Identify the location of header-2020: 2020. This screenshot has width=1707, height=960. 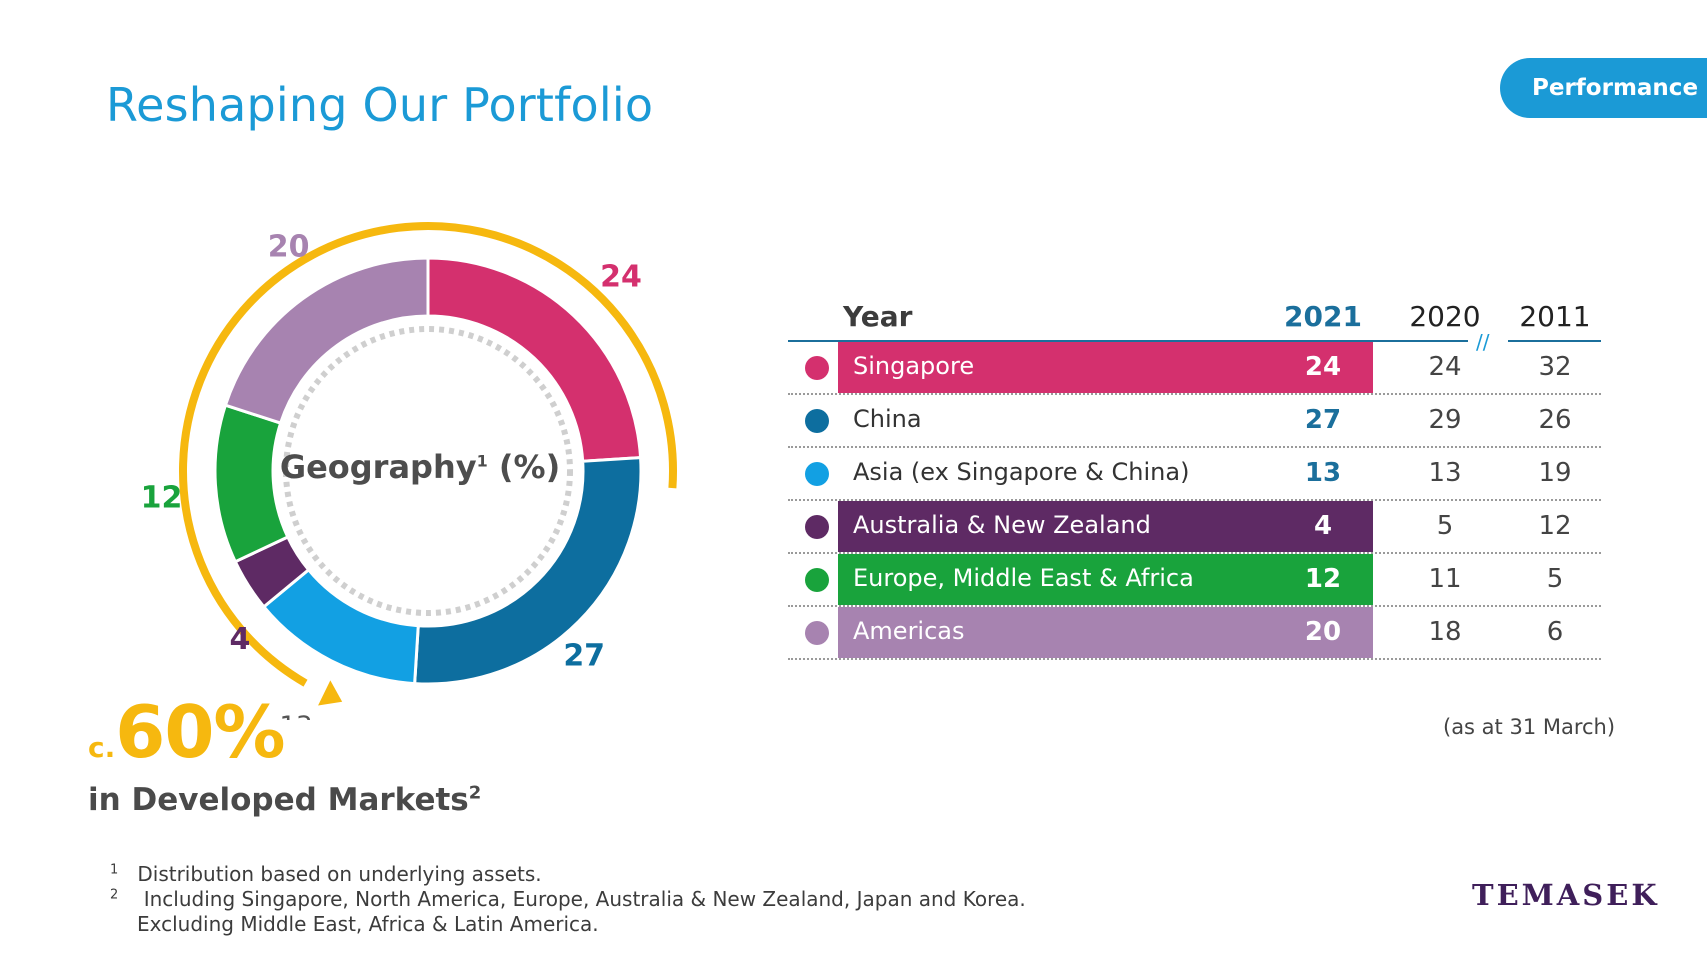
(1445, 316).